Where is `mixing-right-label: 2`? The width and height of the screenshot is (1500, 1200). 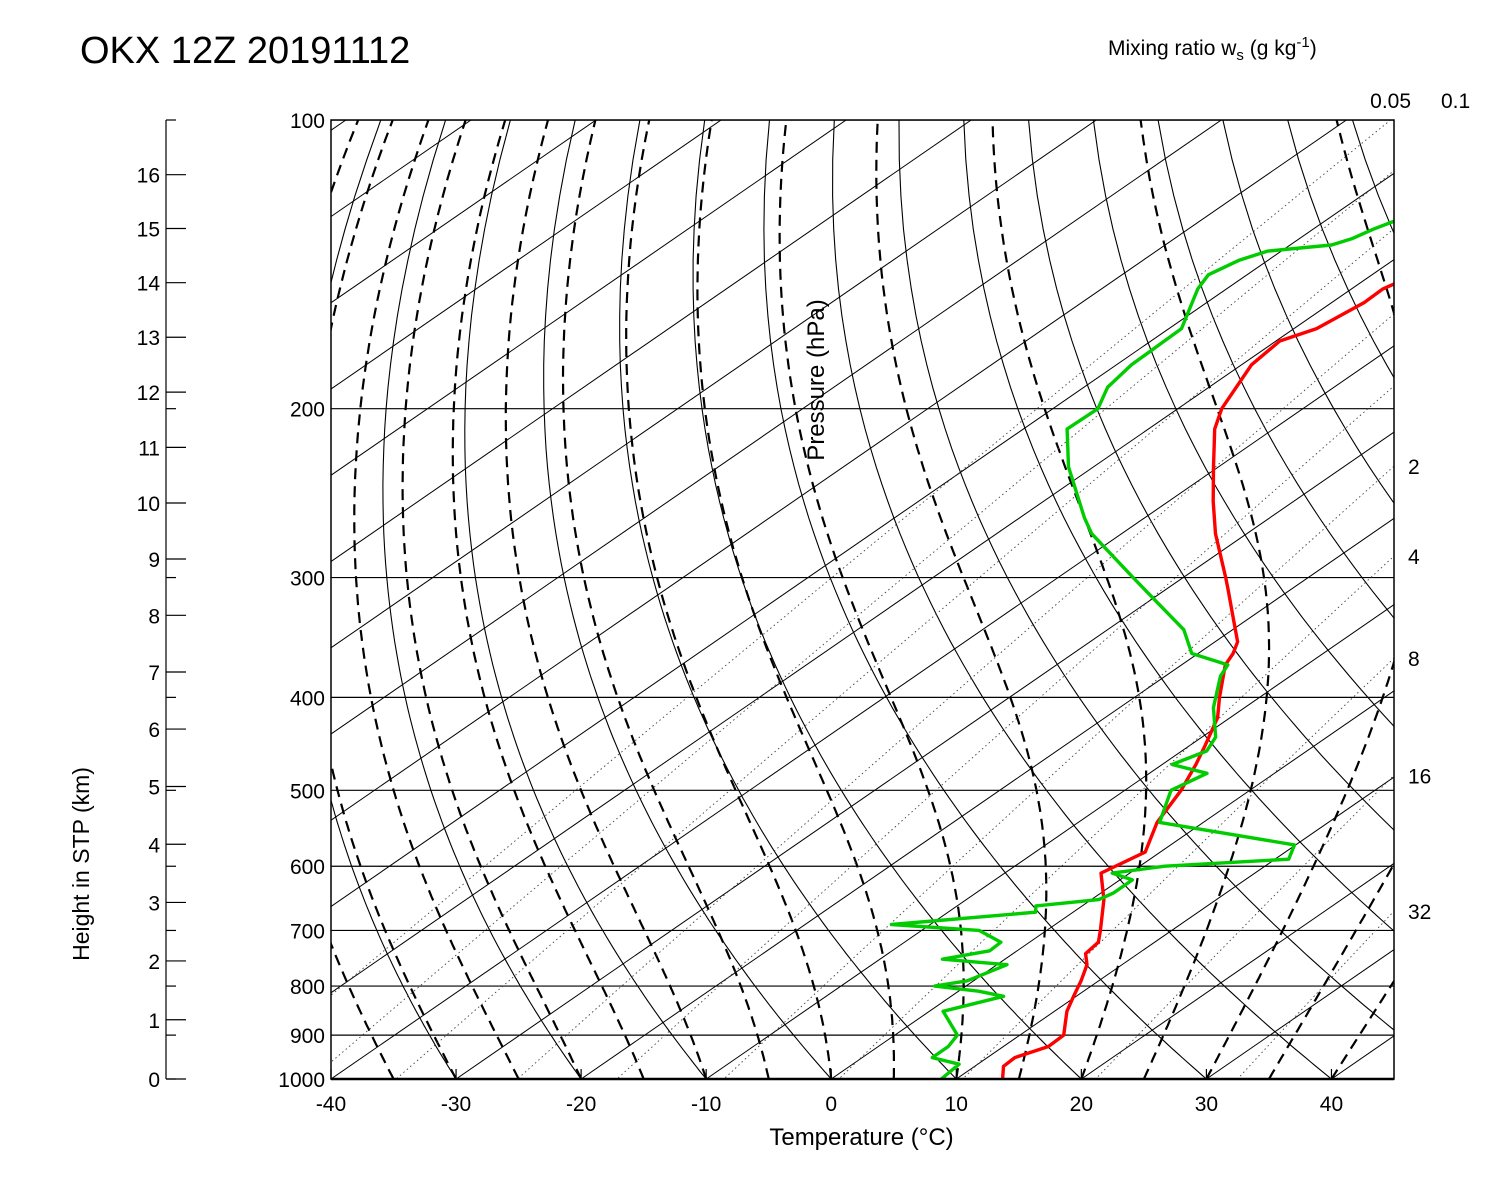
mixing-right-label: 2 is located at coordinates (1414, 467).